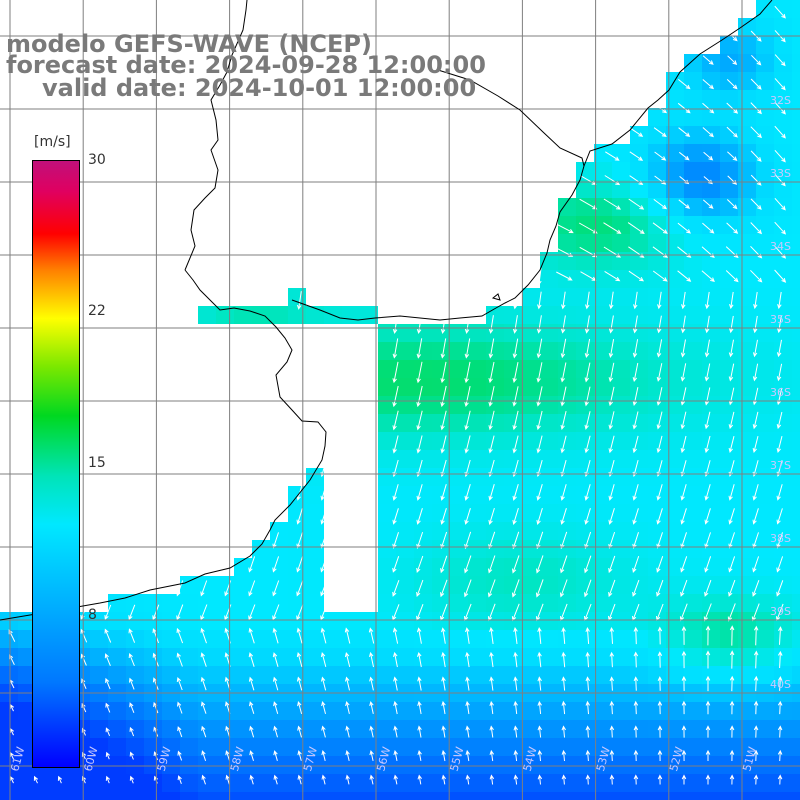  Describe the element at coordinates (457, 759) in the screenshot. I see `longitude-label: 55W` at that location.